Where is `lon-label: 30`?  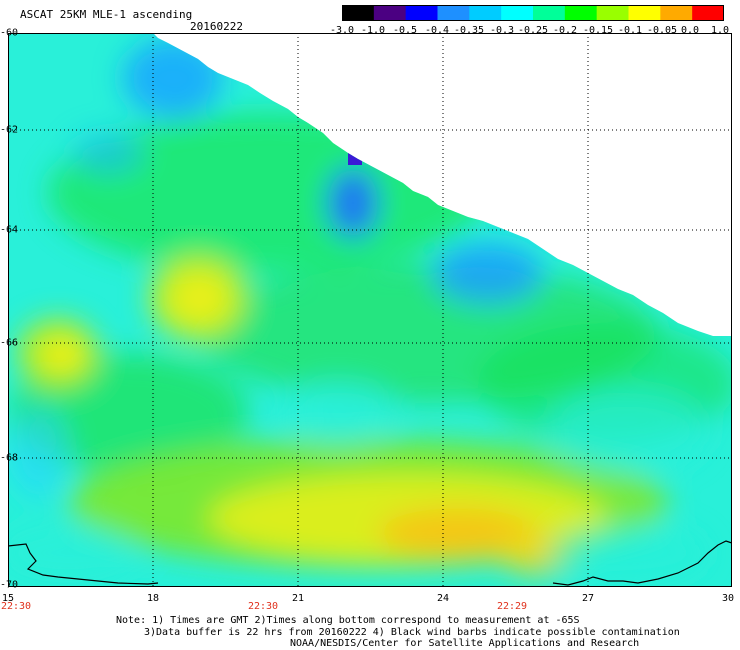
lon-label: 30 is located at coordinates (728, 598).